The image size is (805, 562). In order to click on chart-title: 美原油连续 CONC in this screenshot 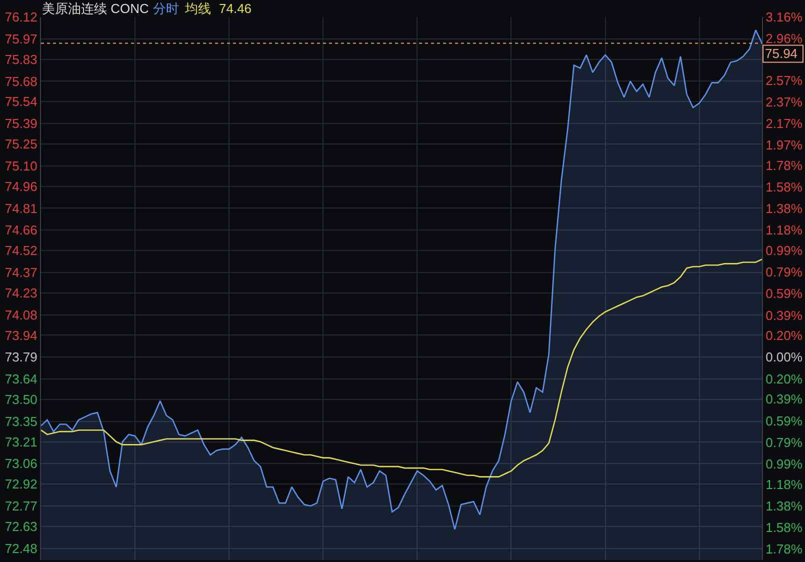, I will do `click(95, 8)`.